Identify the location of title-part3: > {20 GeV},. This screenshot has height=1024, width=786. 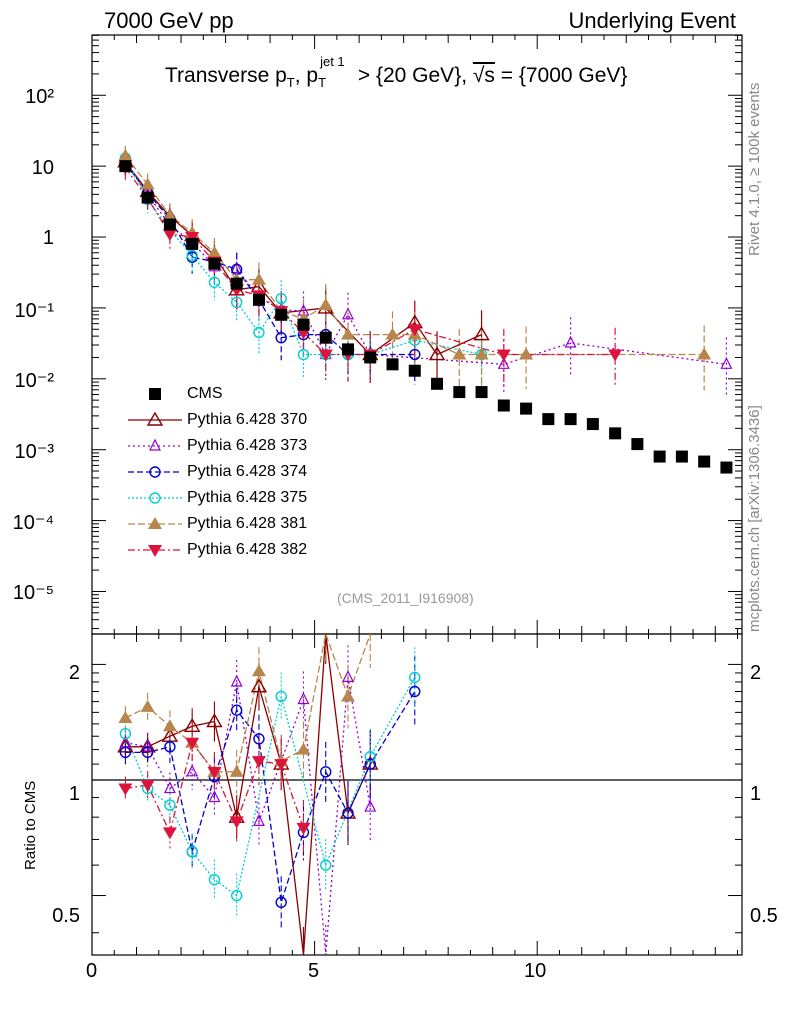
(412, 75).